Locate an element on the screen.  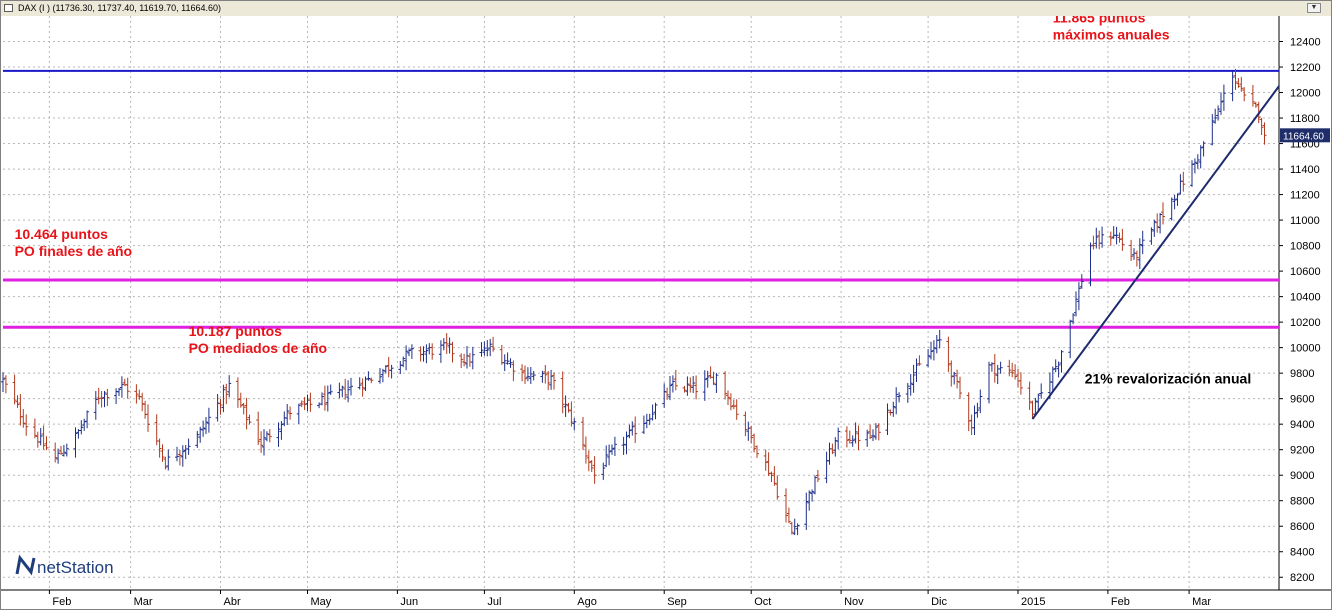
annotation-text: 11.865 puntos is located at coordinates (1099, 20).